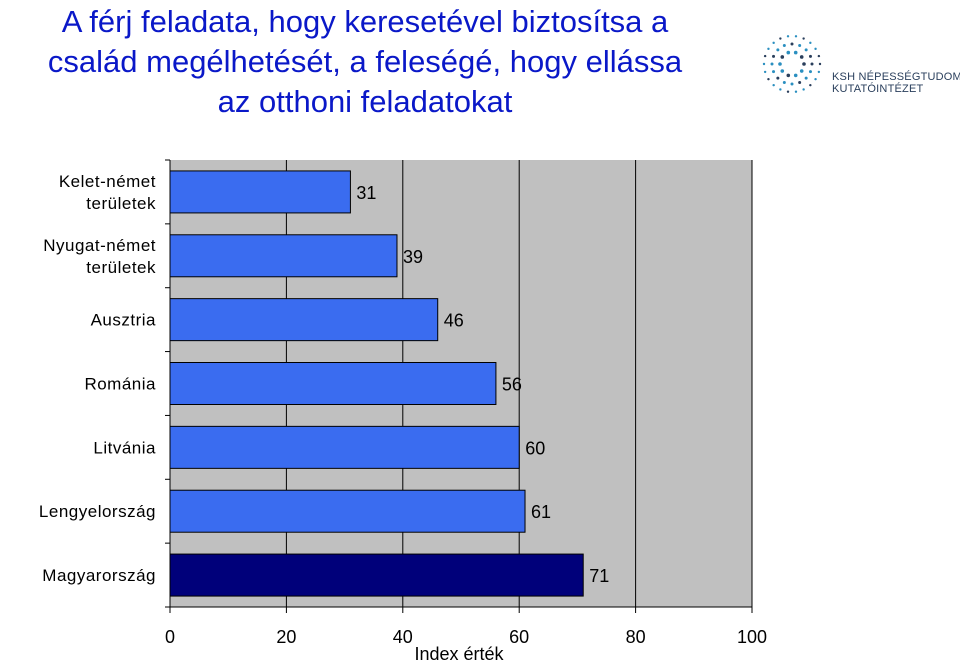  I want to click on data-label: 60, so click(535, 448).